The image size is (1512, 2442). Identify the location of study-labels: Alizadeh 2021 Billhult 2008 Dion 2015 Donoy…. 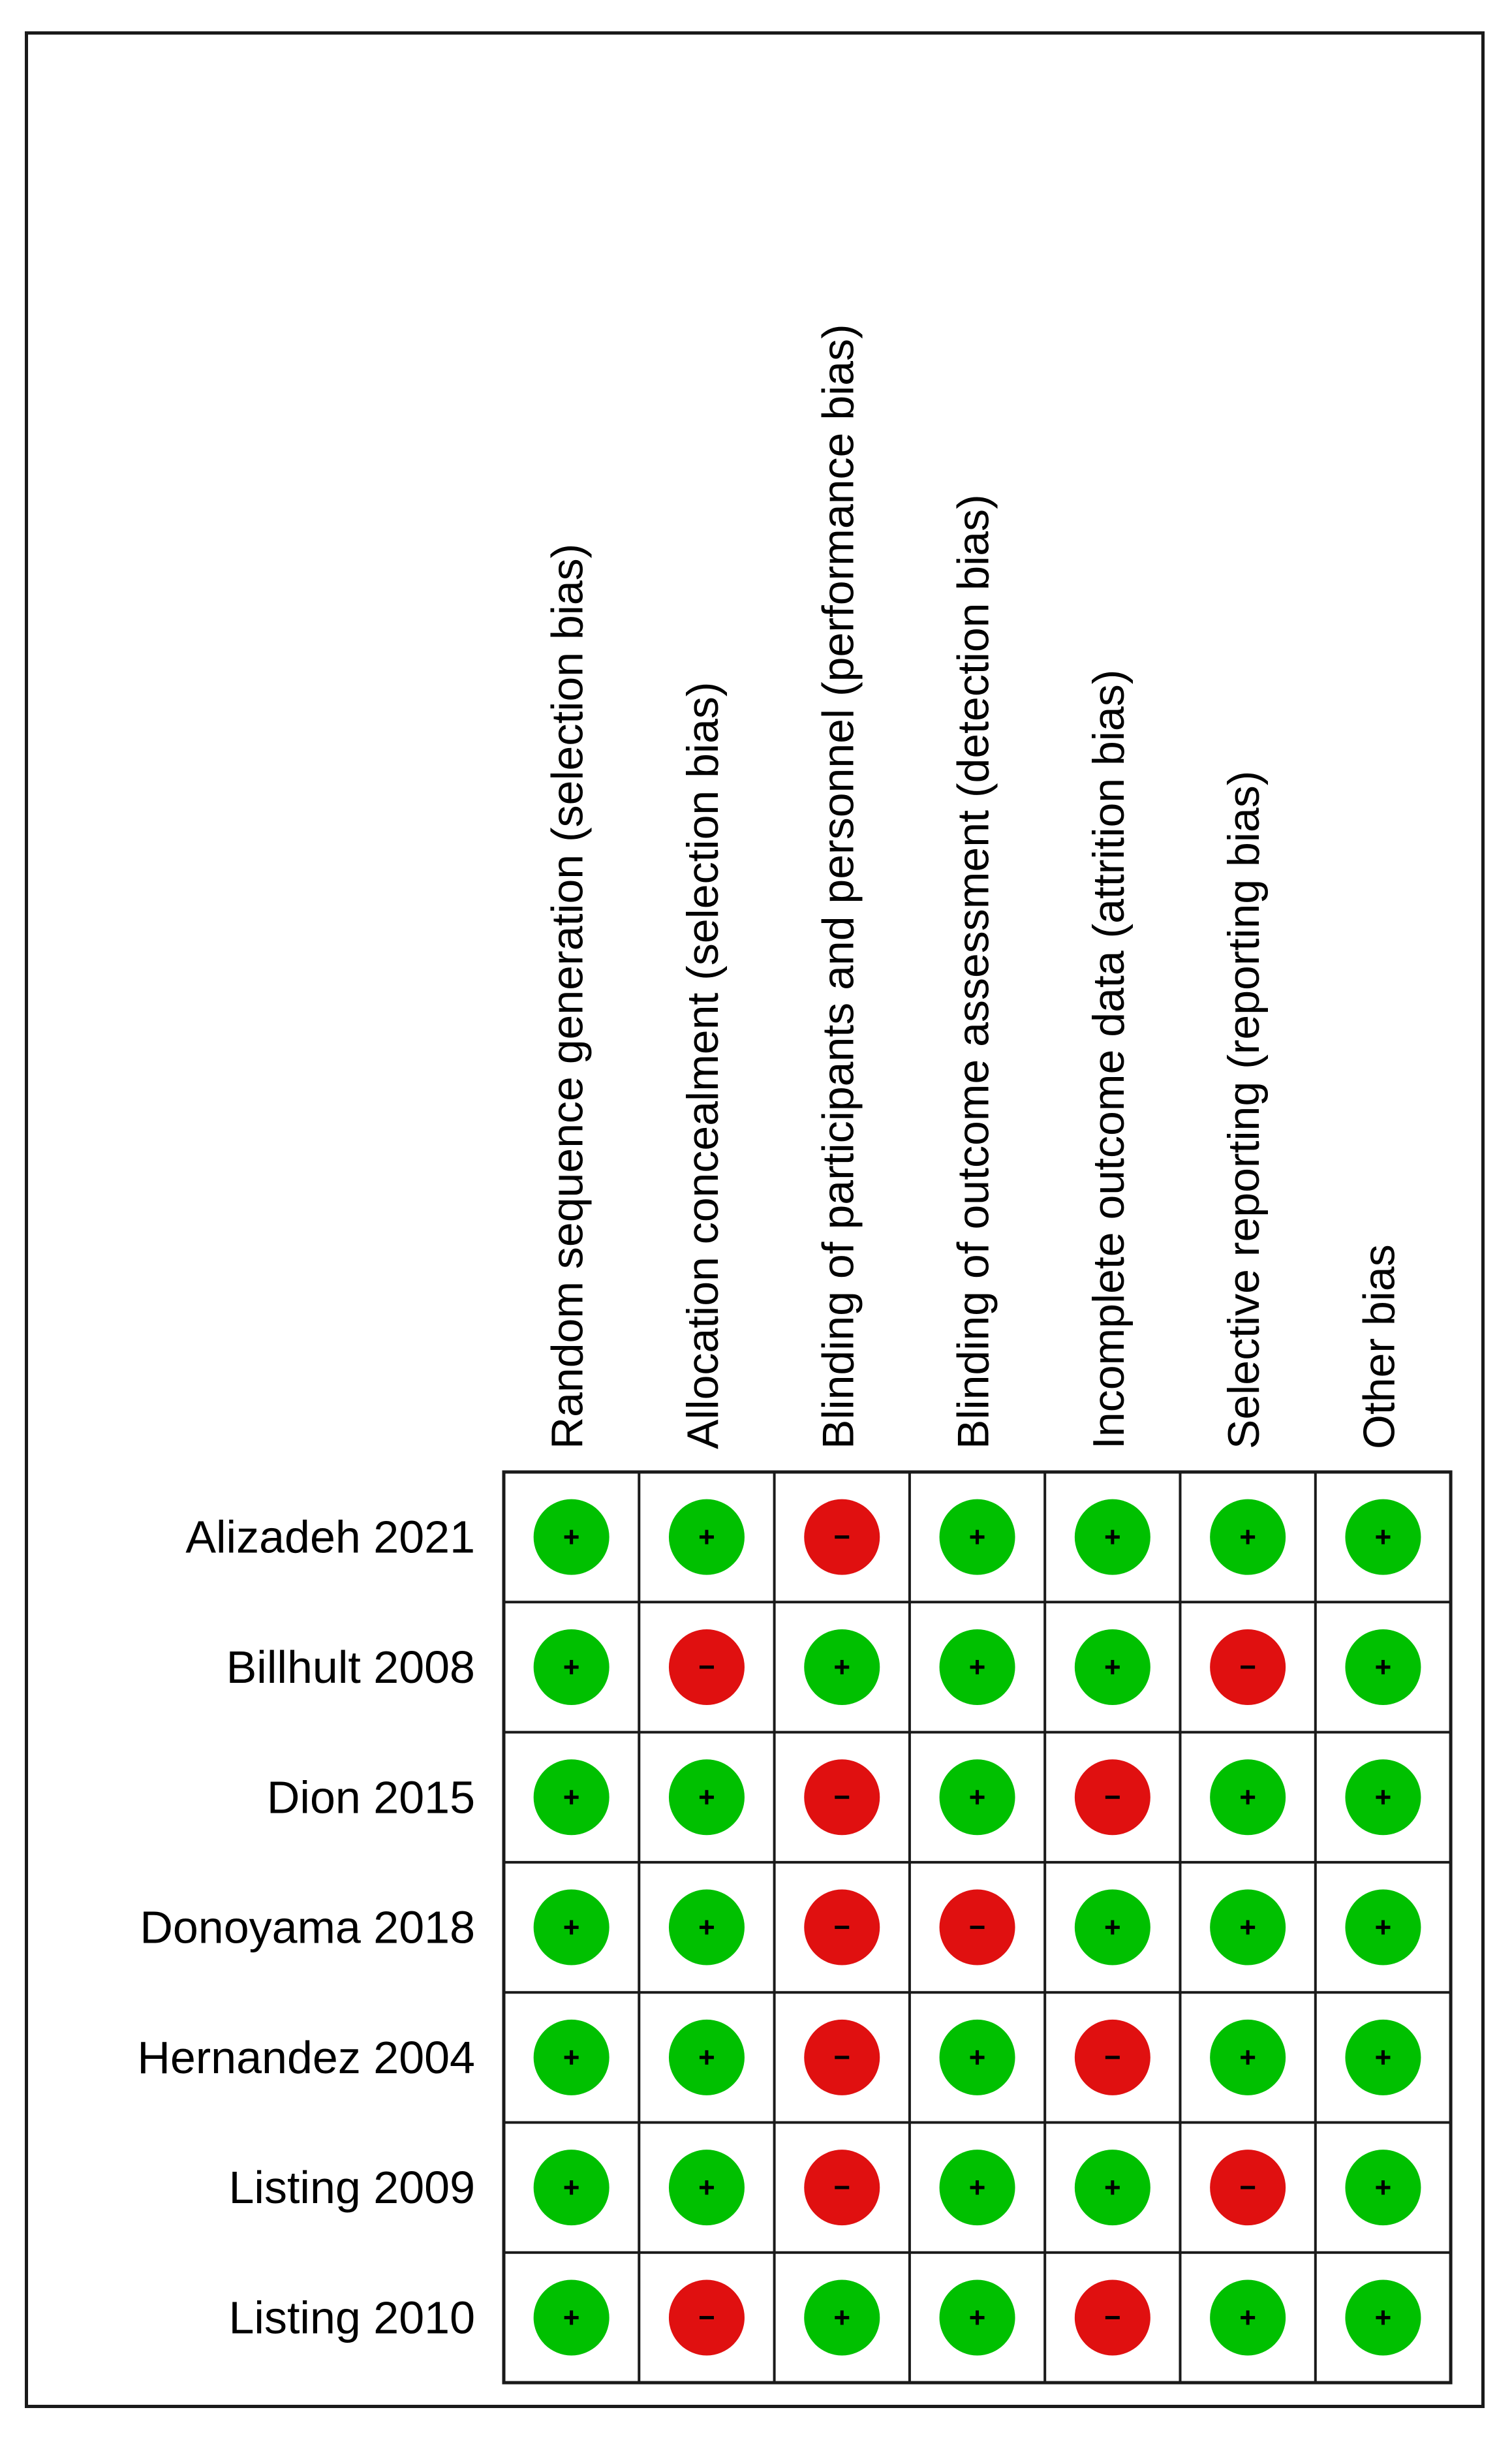
(306, 1928).